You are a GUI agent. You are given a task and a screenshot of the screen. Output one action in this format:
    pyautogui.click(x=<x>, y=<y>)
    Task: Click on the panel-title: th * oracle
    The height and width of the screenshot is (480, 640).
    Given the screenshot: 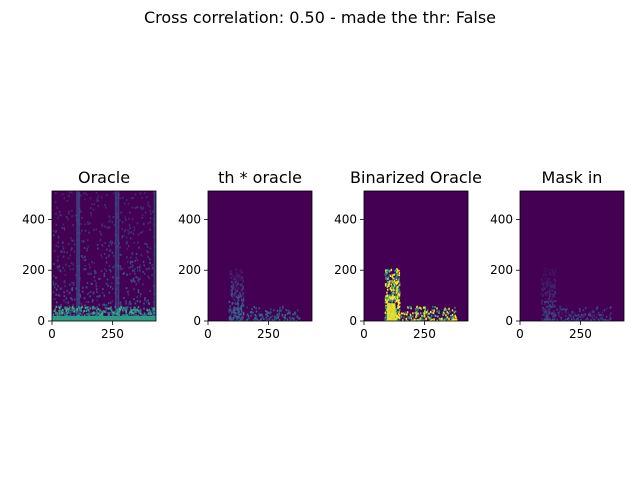 What is the action you would take?
    pyautogui.click(x=260, y=177)
    